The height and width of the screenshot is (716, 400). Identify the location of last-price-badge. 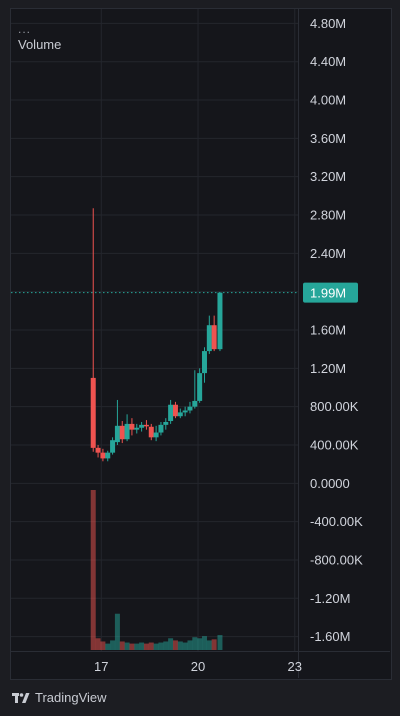
(330, 292).